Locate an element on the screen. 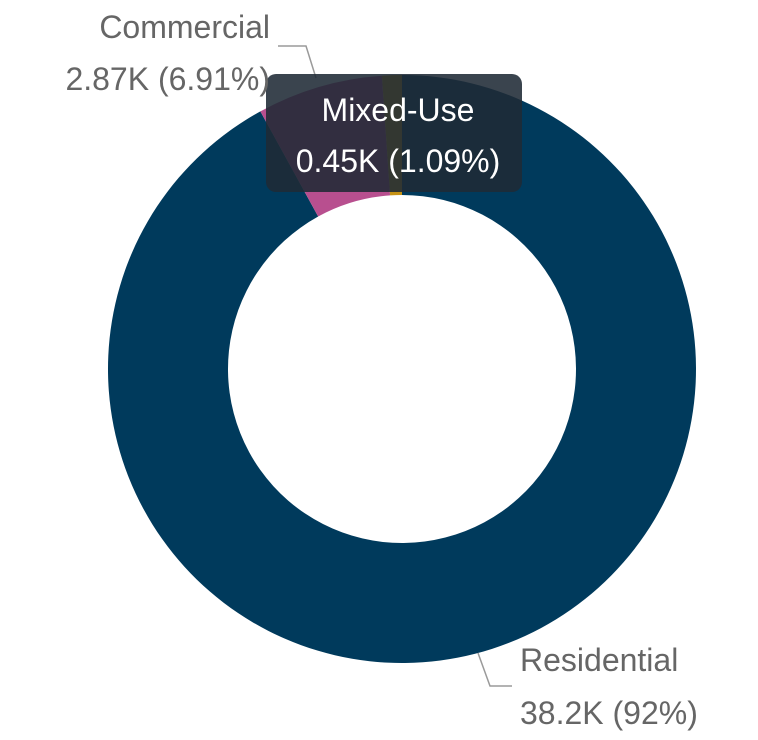  label-commercial-value: 2.87K (6.91%) is located at coordinates (167, 79).